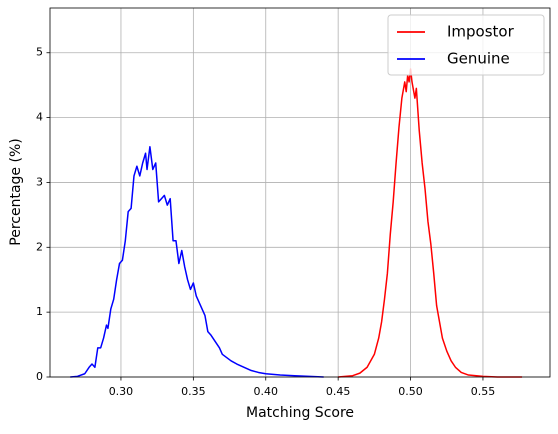  What do you see at coordinates (39, 181) in the screenshot?
I see `y-tick-label: 3` at bounding box center [39, 181].